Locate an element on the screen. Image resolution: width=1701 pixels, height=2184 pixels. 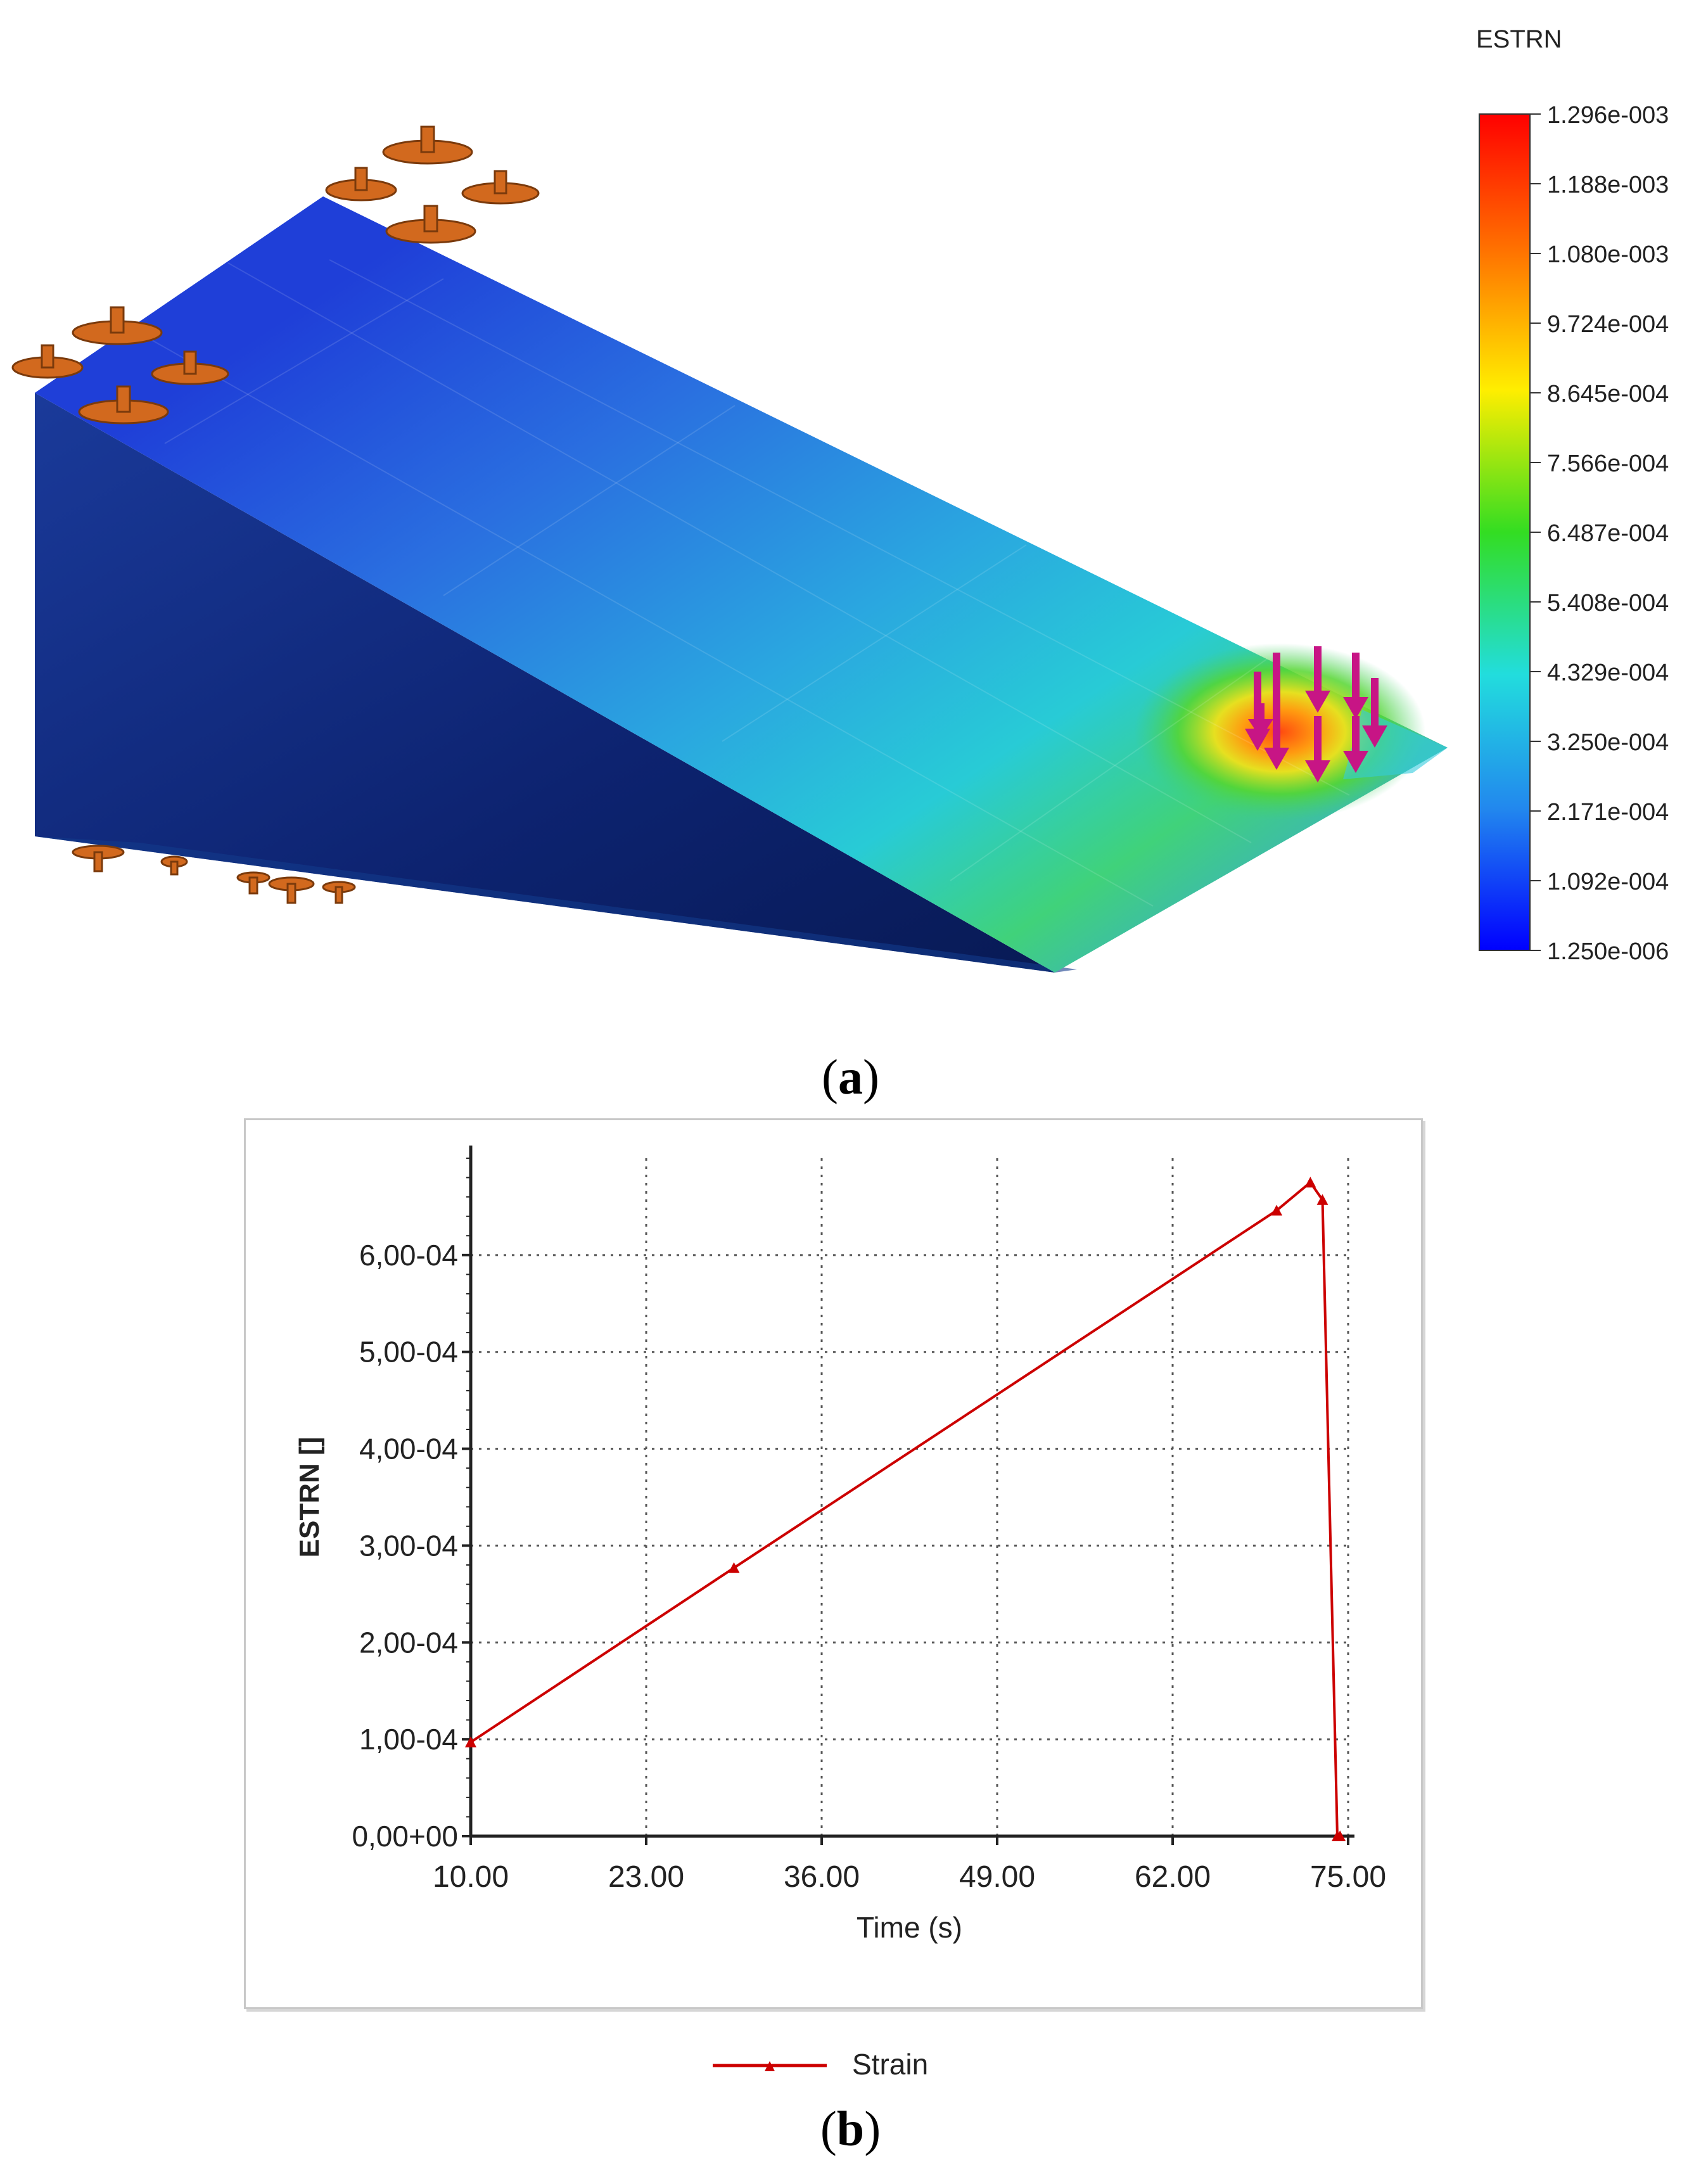
load-arrows is located at coordinates (1316, 714).